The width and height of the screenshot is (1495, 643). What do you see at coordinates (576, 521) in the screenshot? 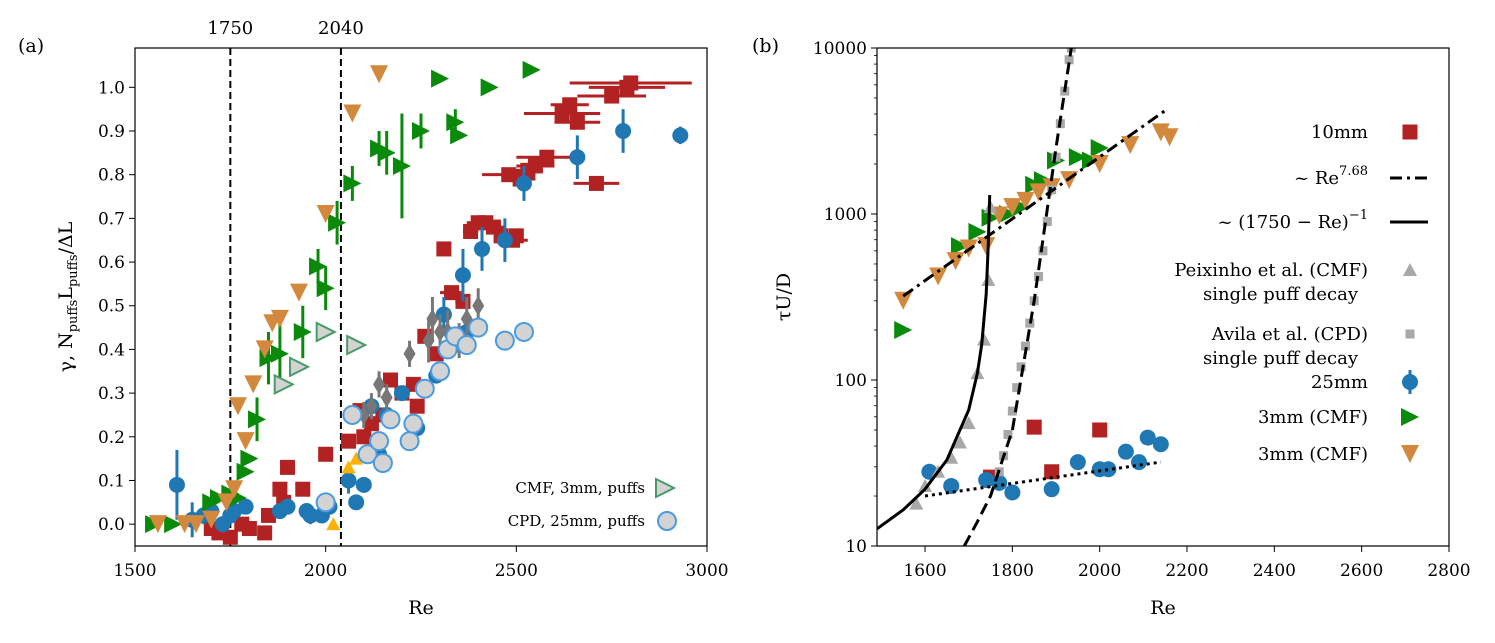
I see `legend-a-item-1: CPD, 25mm, puffs` at bounding box center [576, 521].